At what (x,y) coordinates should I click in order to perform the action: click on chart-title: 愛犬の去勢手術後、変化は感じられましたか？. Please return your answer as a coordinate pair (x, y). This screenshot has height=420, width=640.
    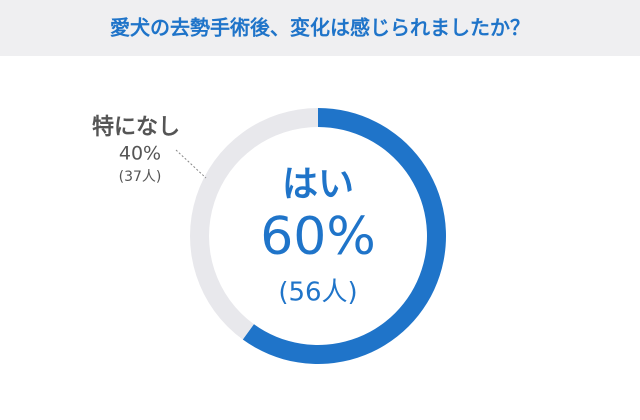
    Looking at the image, I should click on (320, 28).